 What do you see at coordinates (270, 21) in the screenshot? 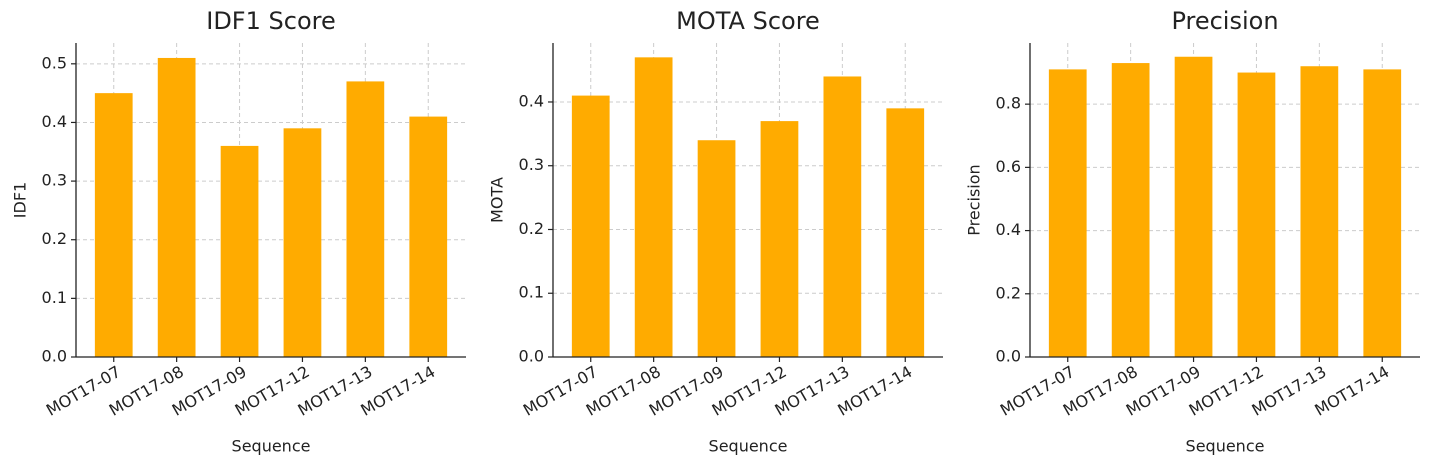
I see `chart-title: IDF1 Score` at bounding box center [270, 21].